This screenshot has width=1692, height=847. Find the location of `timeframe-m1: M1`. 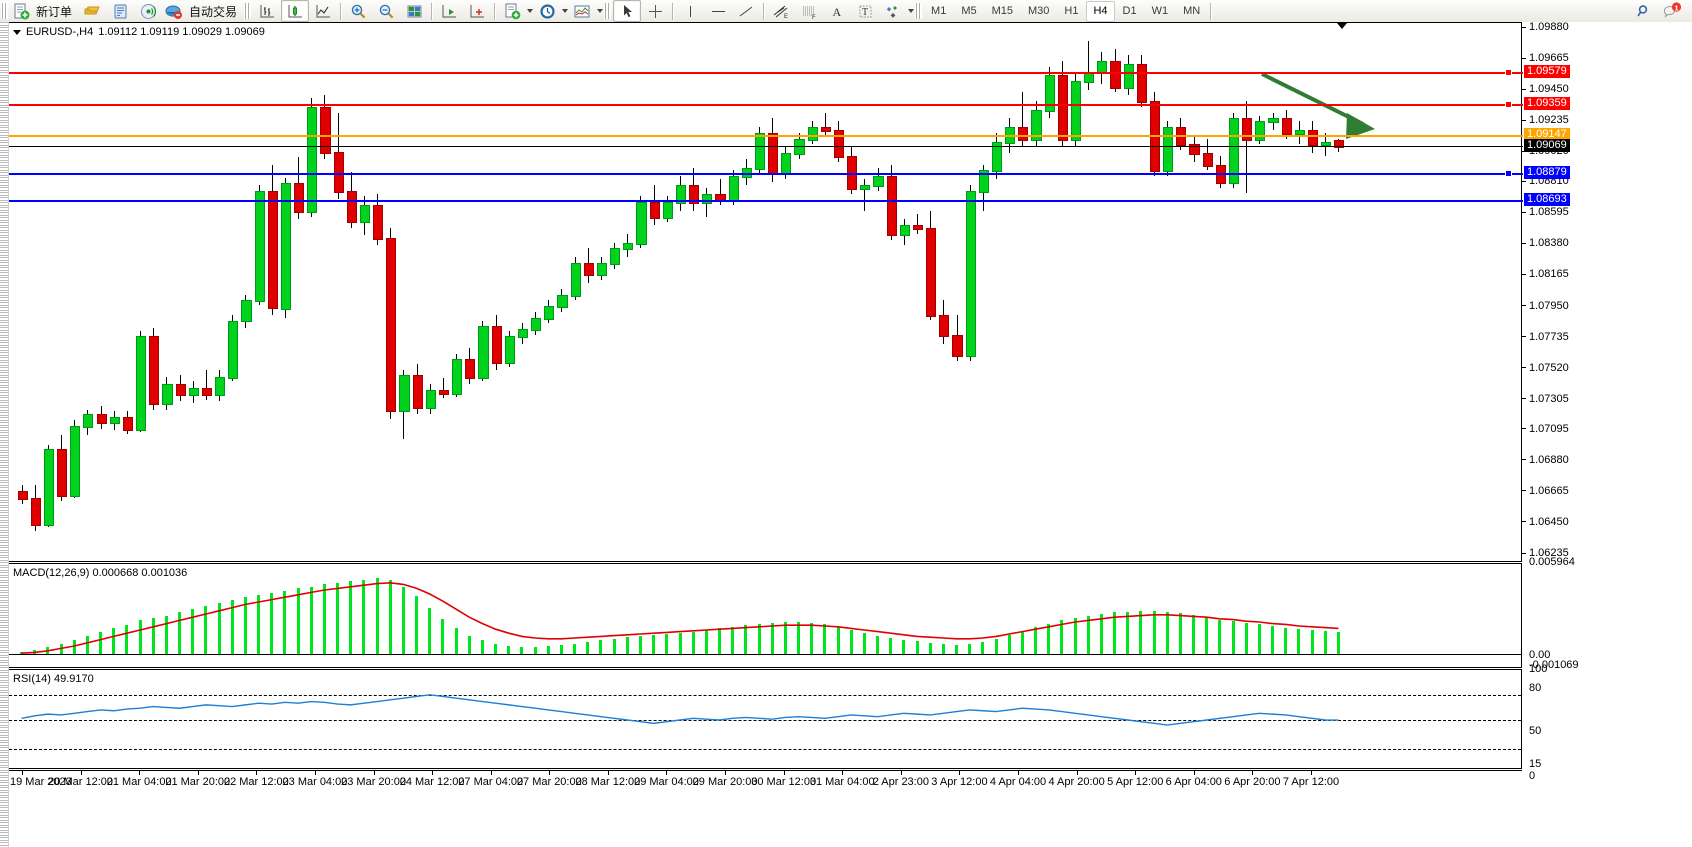

timeframe-m1: M1 is located at coordinates (939, 11).